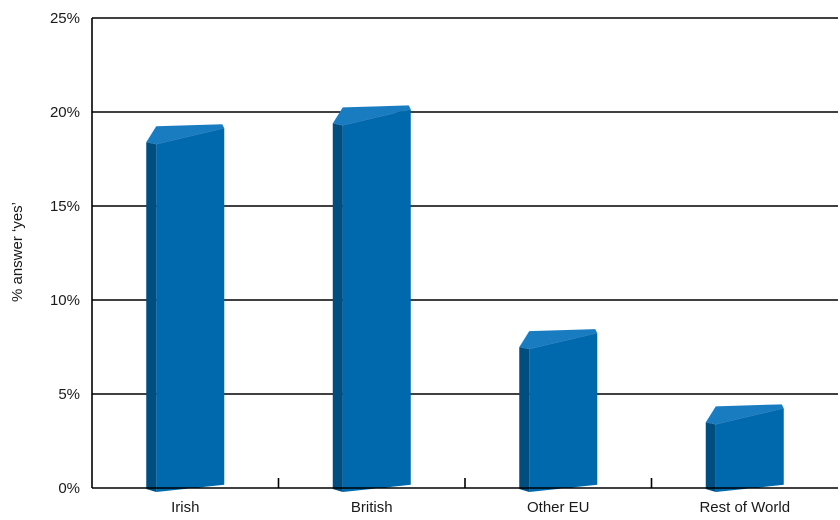  I want to click on y-tick-label: 5%, so click(69, 394).